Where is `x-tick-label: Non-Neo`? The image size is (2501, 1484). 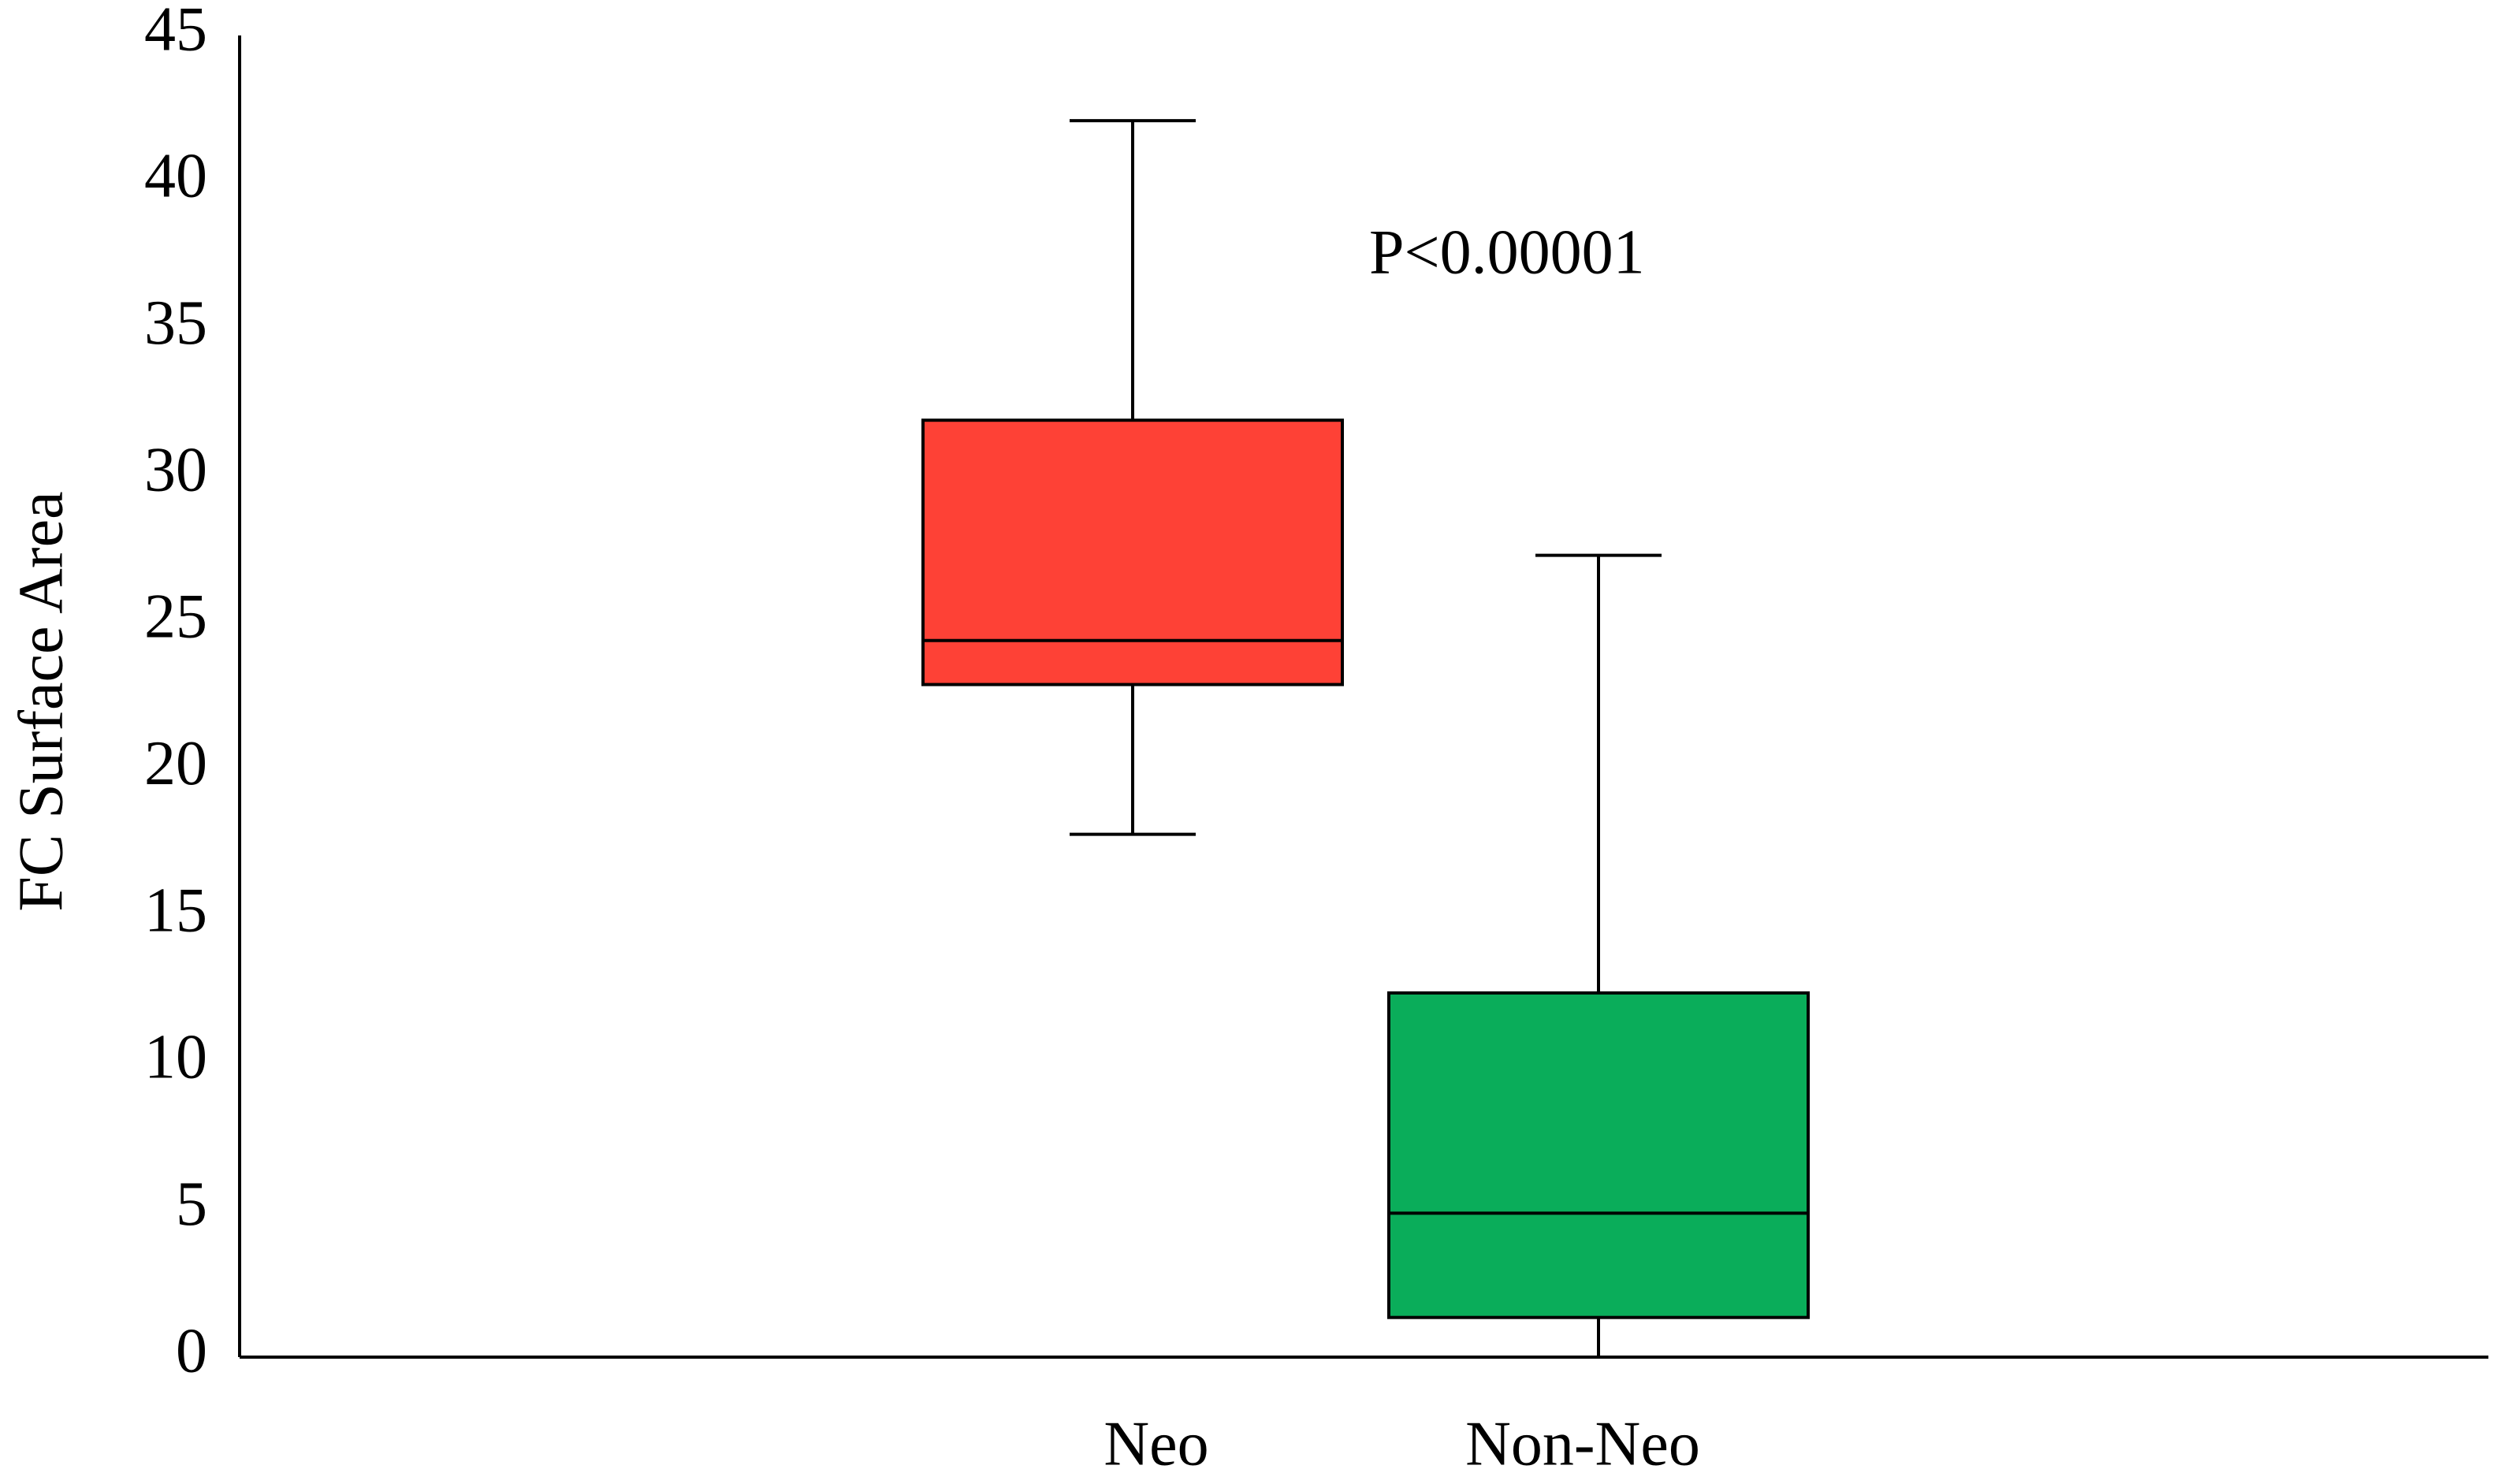 x-tick-label: Non-Neo is located at coordinates (1582, 1443).